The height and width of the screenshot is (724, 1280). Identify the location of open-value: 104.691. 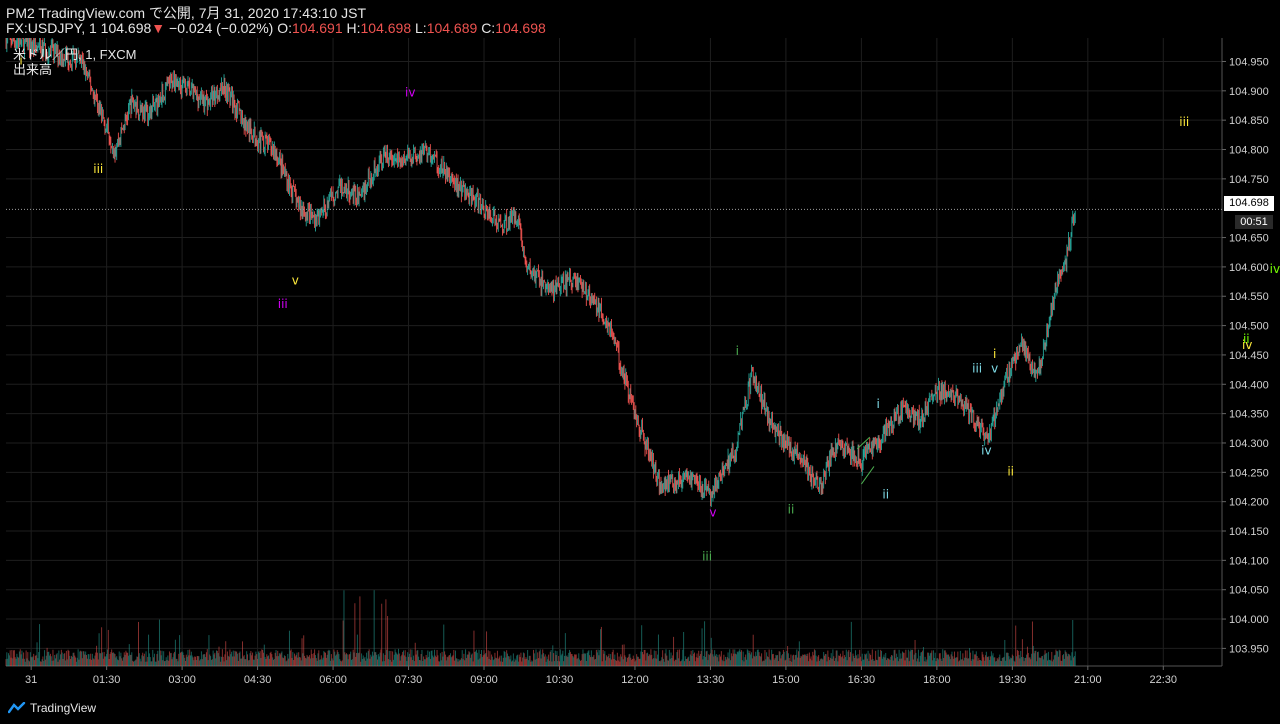
(317, 28).